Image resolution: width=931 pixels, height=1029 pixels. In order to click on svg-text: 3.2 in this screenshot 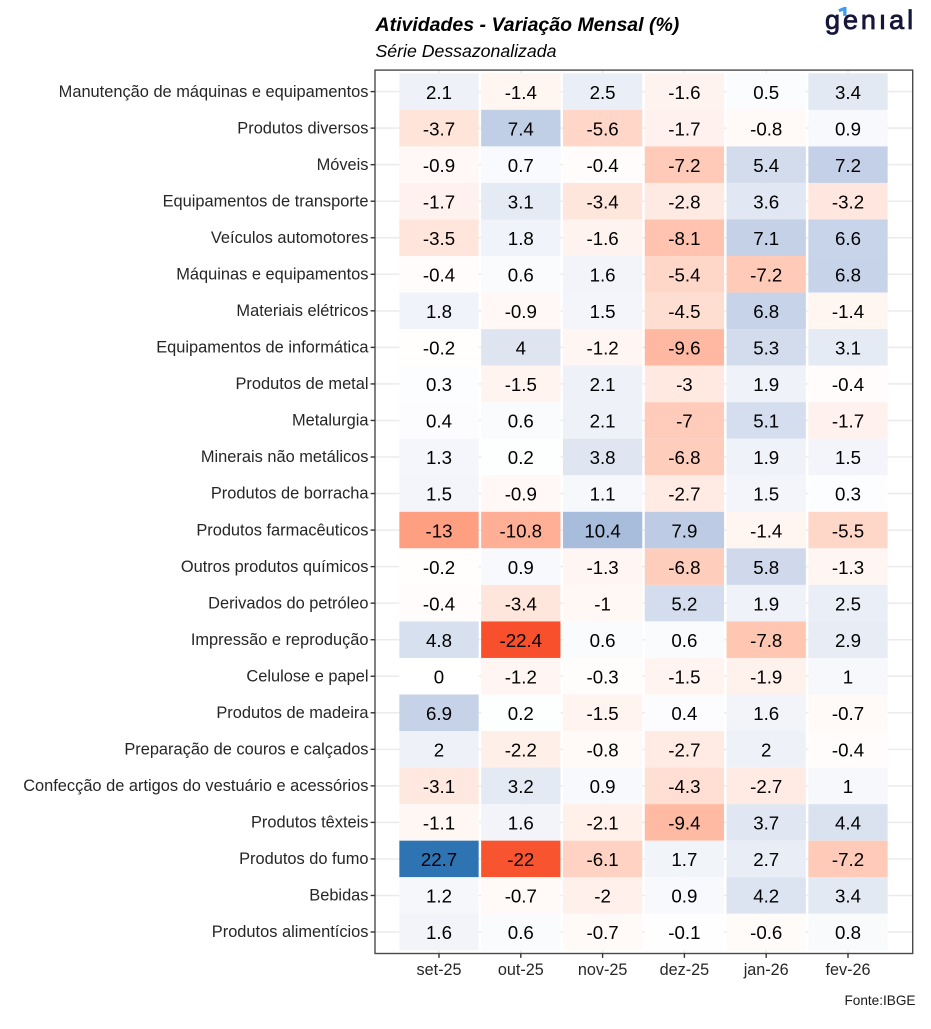, I will do `click(521, 786)`.